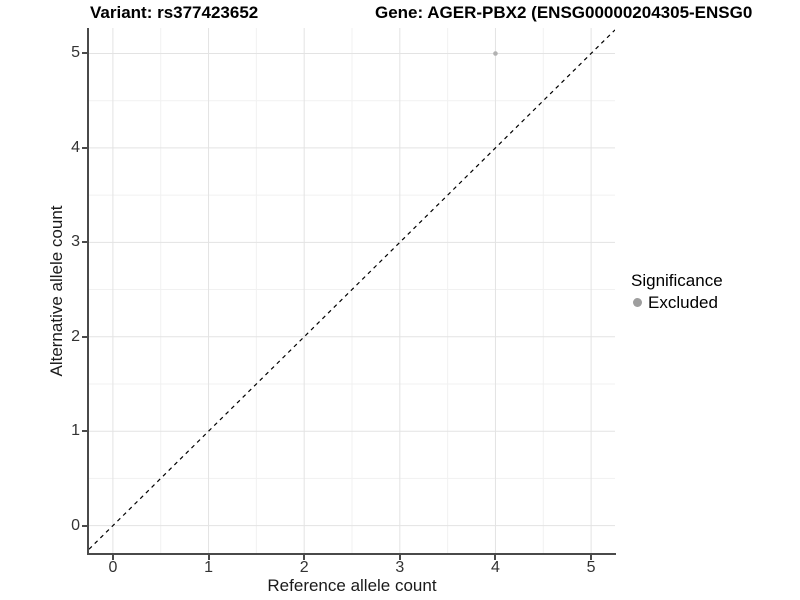 This screenshot has height=600, width=800. I want to click on x-tick-label: 1, so click(208, 567).